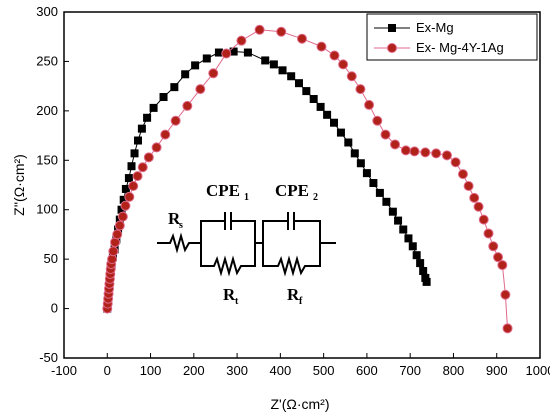 The height and width of the screenshot is (416, 550). What do you see at coordinates (181, 225) in the screenshot?
I see `label-rs-sub: s` at bounding box center [181, 225].